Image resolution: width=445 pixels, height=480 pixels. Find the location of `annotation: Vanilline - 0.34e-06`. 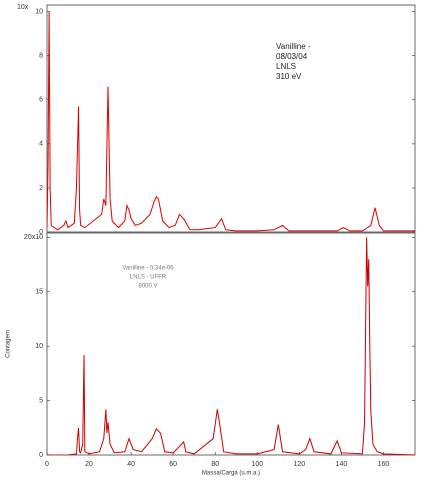

annotation: Vanilline - 0.34e-06 is located at coordinates (148, 269).